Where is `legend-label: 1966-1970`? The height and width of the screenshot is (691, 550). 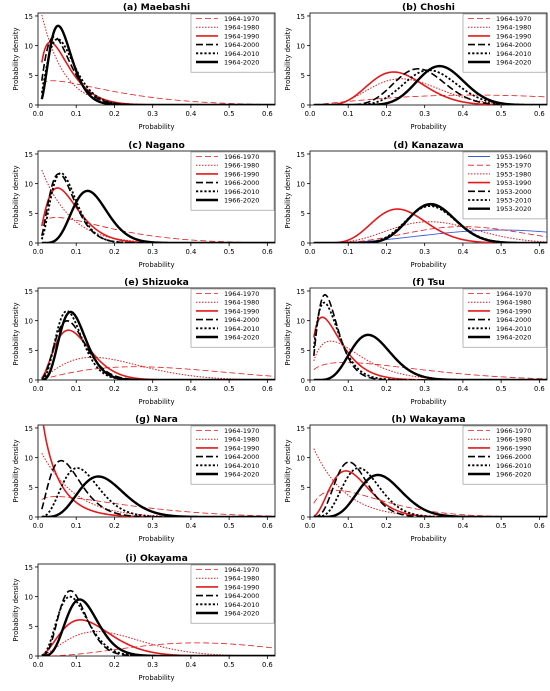 legend-label: 1966-1970 is located at coordinates (241, 157).